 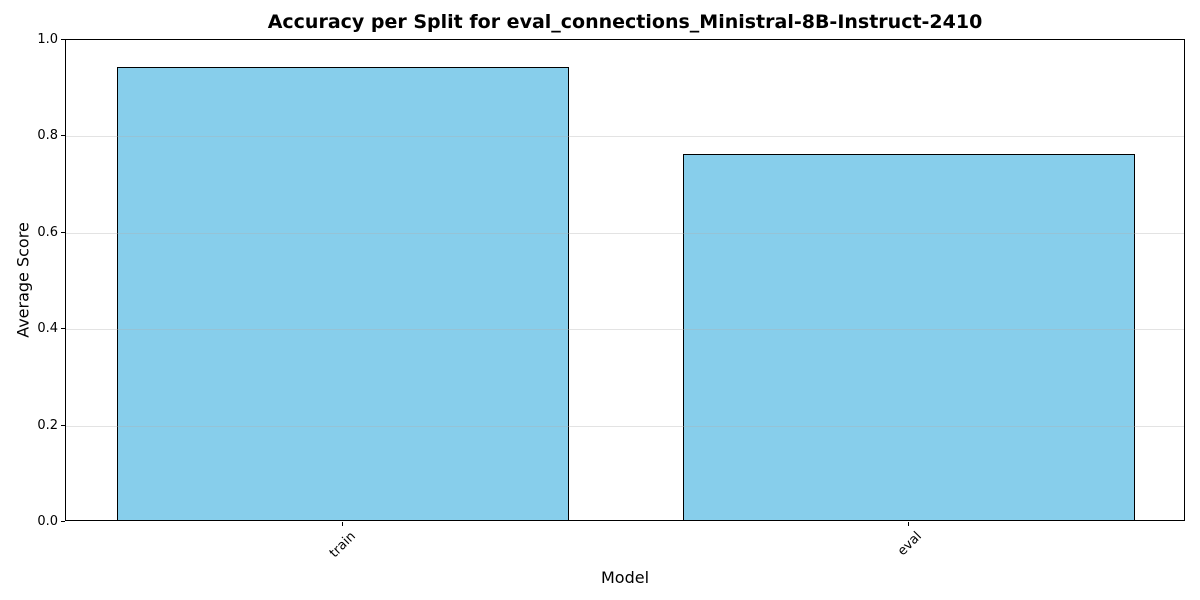 What do you see at coordinates (47, 329) in the screenshot?
I see `y-tick-label: 0.4` at bounding box center [47, 329].